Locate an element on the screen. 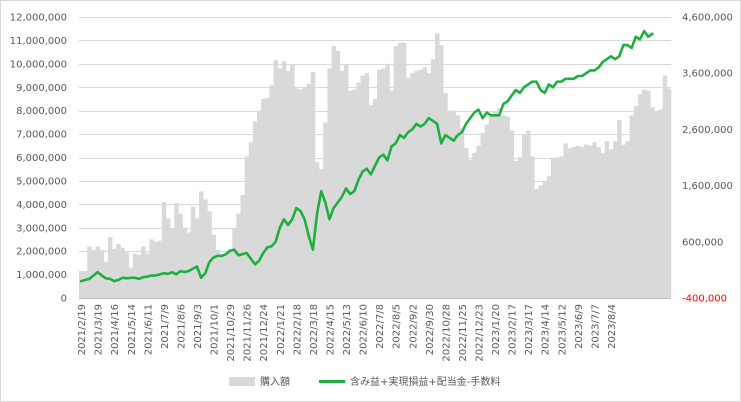  x-tick-label: 2021/11/26 is located at coordinates (248, 333).